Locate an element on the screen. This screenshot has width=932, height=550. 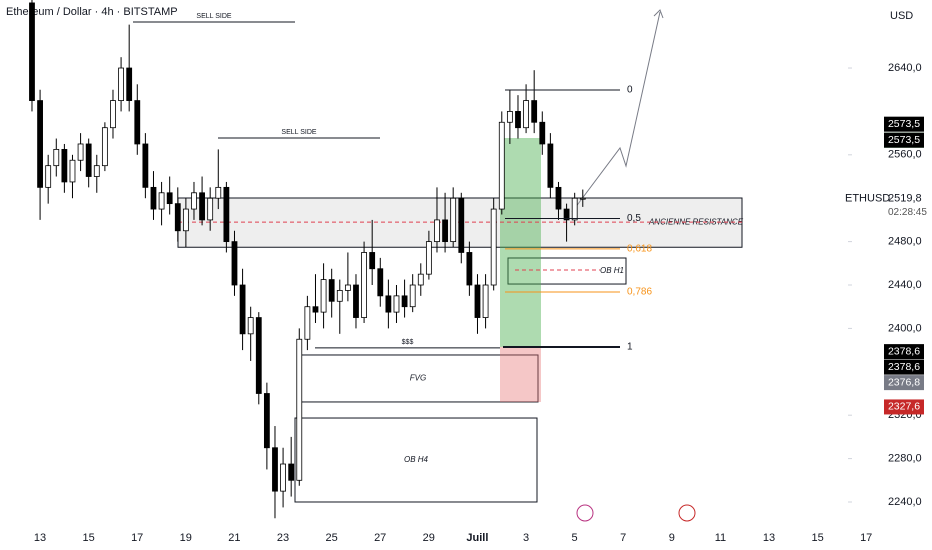
x-tick-label: 23 is located at coordinates (283, 538).